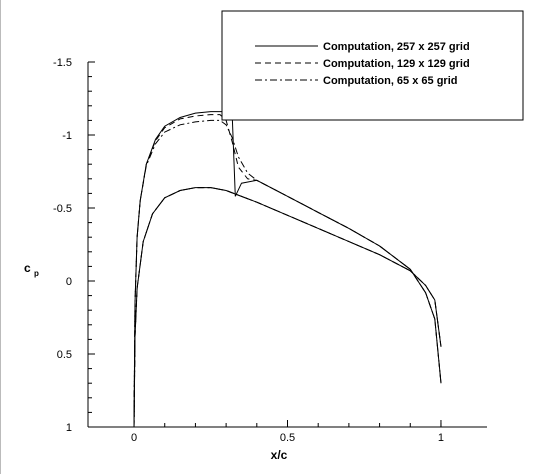 This screenshot has width=533, height=474. What do you see at coordinates (396, 64) in the screenshot?
I see `legend-label-2: Computation, 129 x 129 grid` at bounding box center [396, 64].